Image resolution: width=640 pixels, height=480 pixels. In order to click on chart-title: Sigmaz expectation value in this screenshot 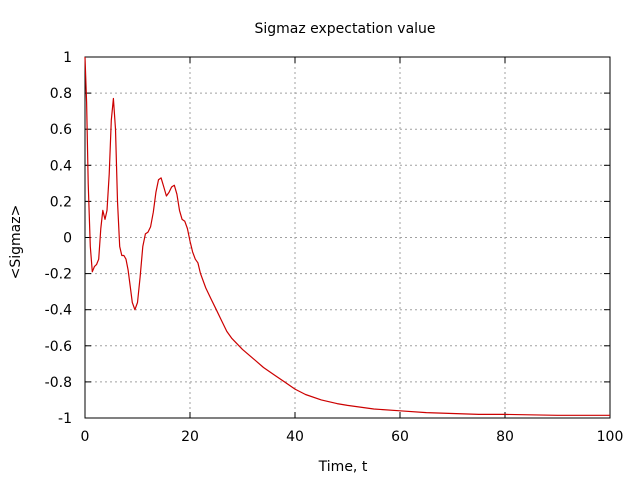, I will do `click(344, 29)`.